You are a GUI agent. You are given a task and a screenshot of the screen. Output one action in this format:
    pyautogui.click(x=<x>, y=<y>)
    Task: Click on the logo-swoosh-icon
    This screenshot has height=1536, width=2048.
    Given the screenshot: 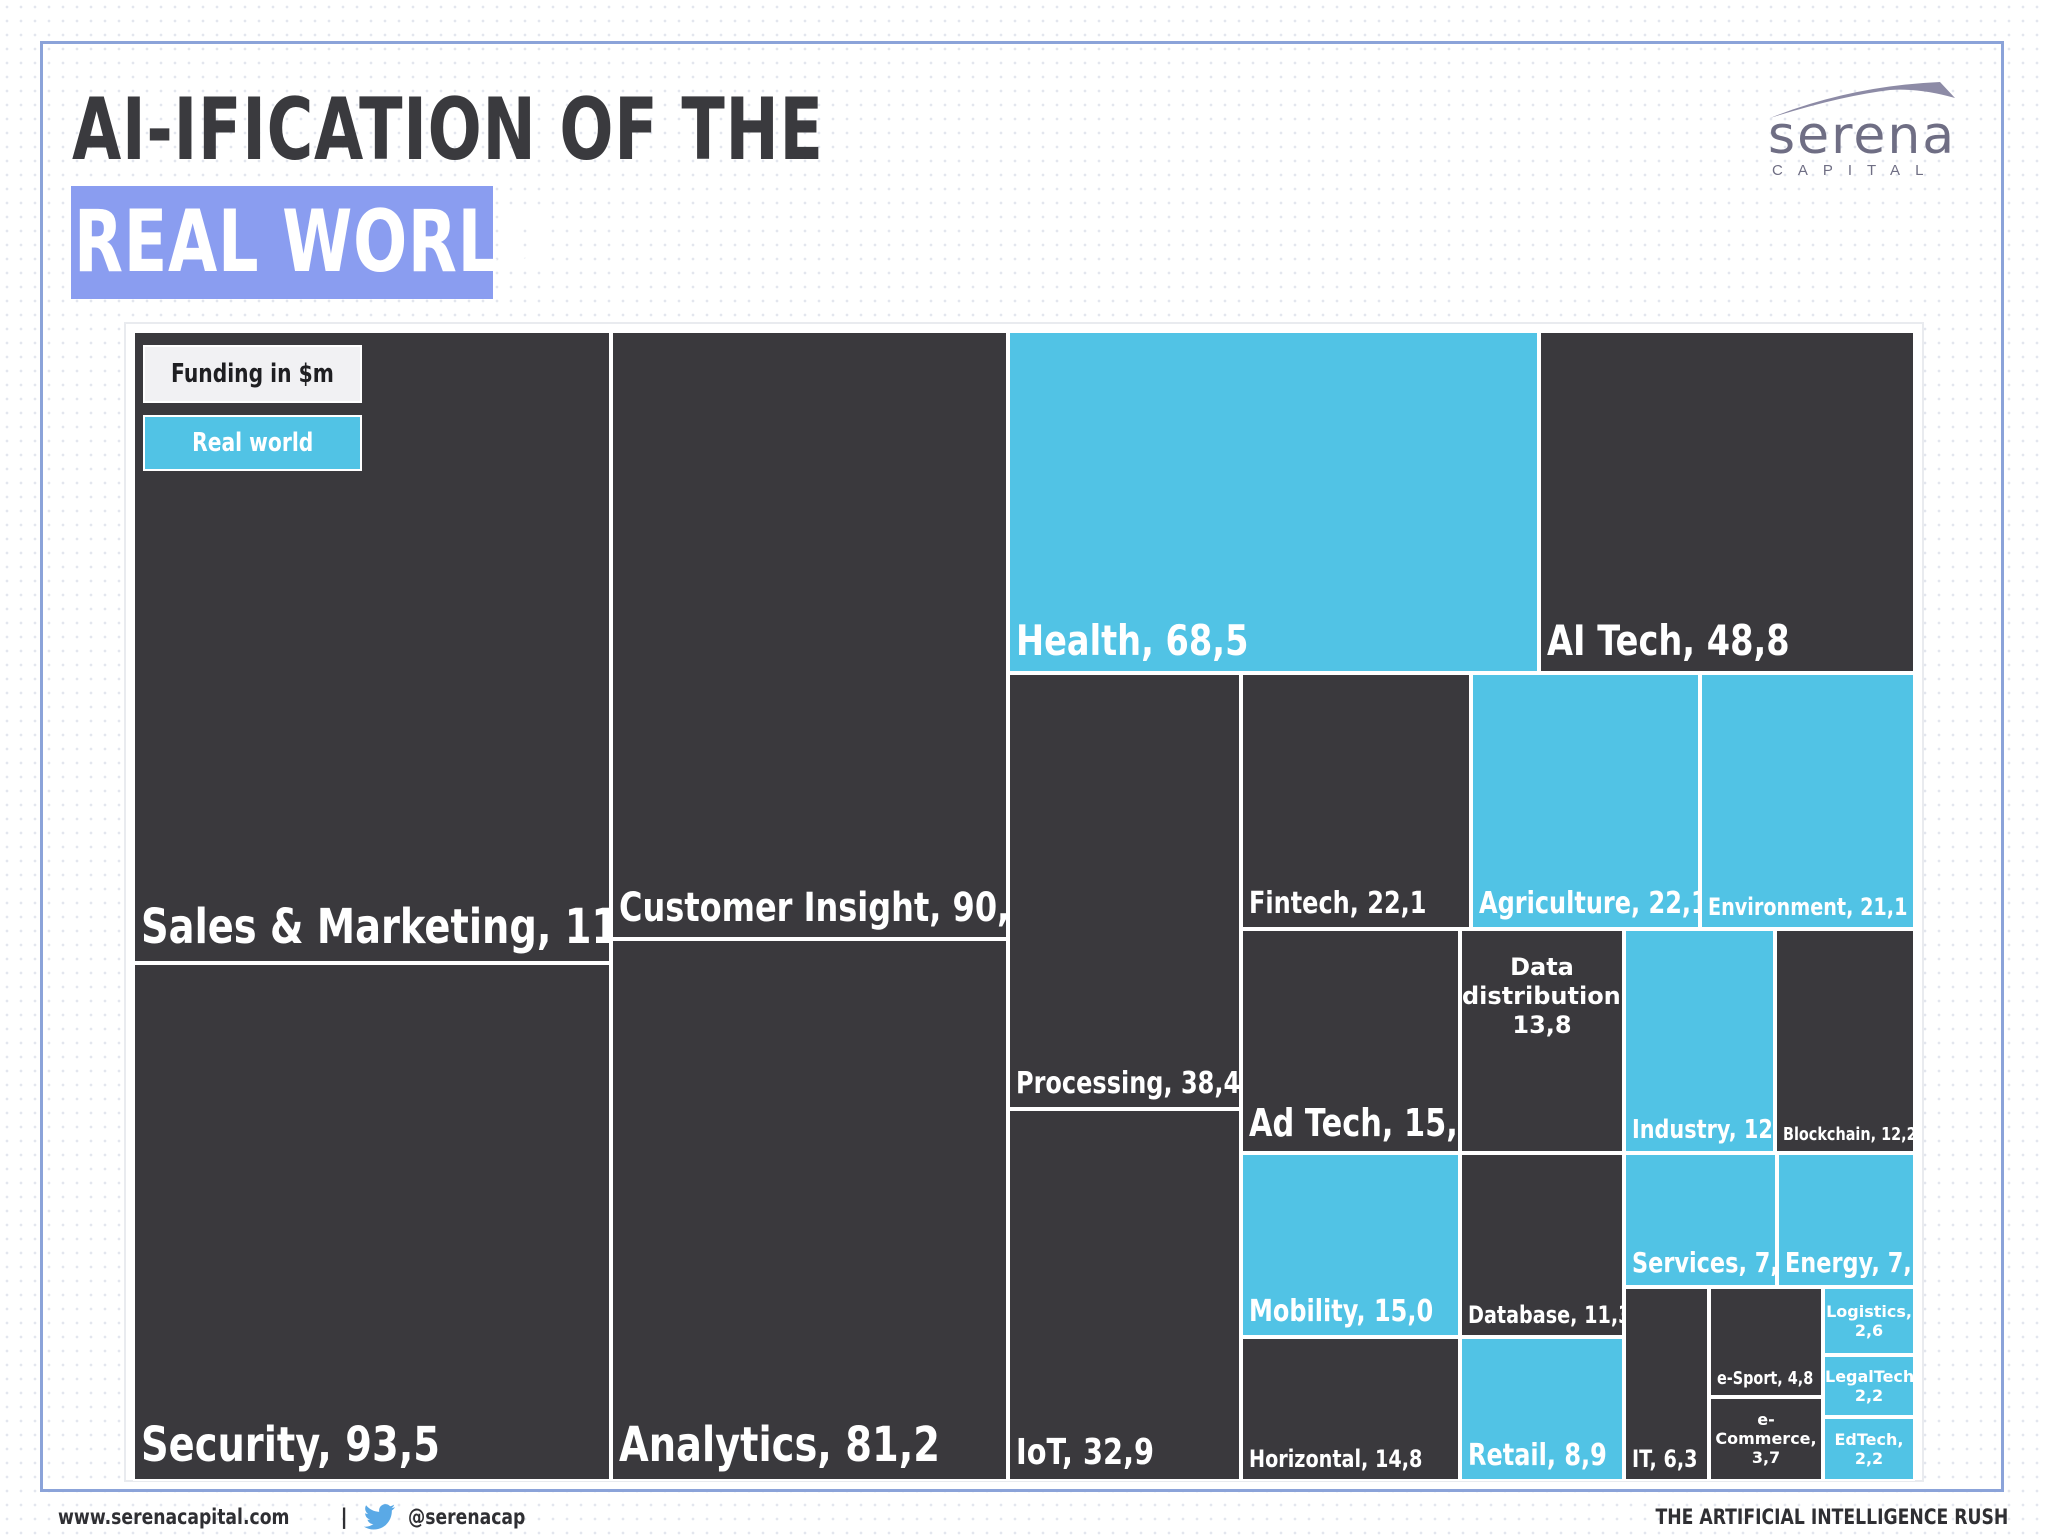 What is the action you would take?
    pyautogui.click(x=1862, y=100)
    